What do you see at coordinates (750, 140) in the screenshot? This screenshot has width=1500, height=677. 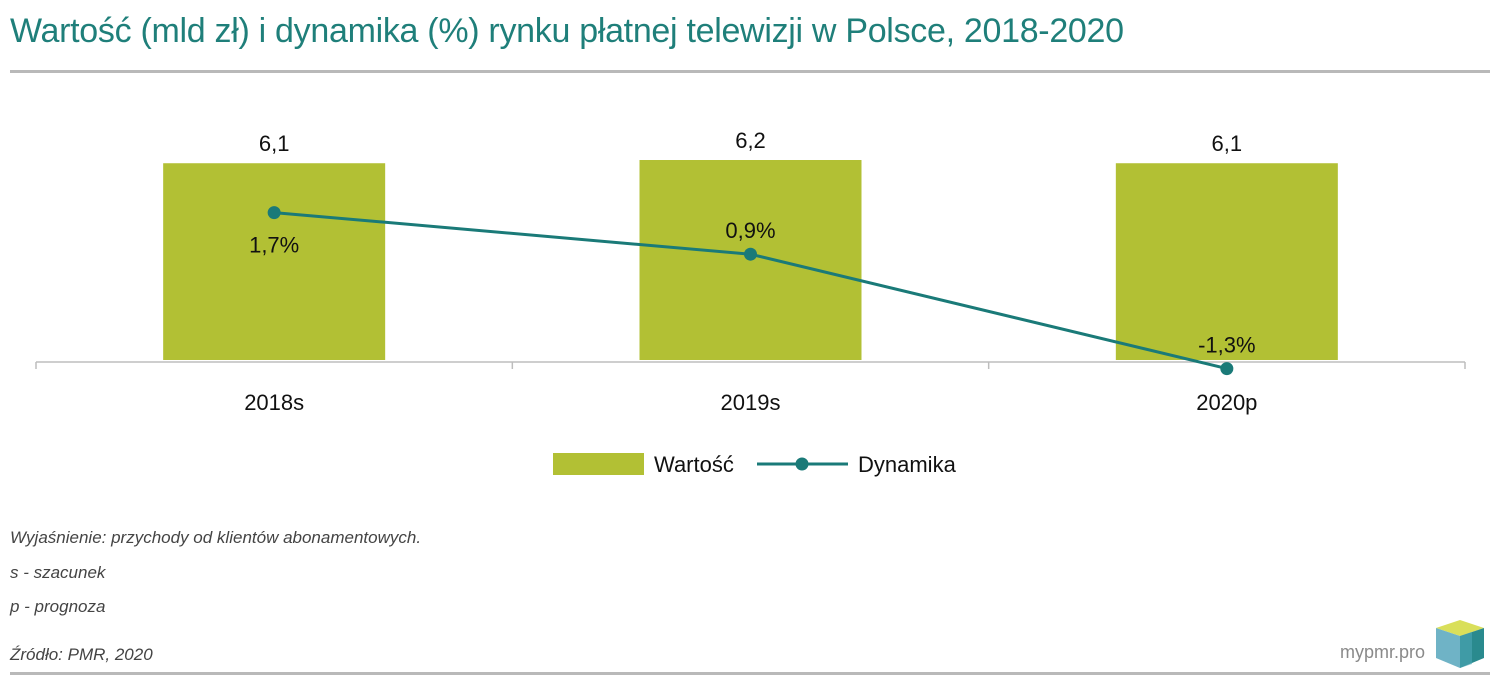 I see `bar-value-label: 6,2` at bounding box center [750, 140].